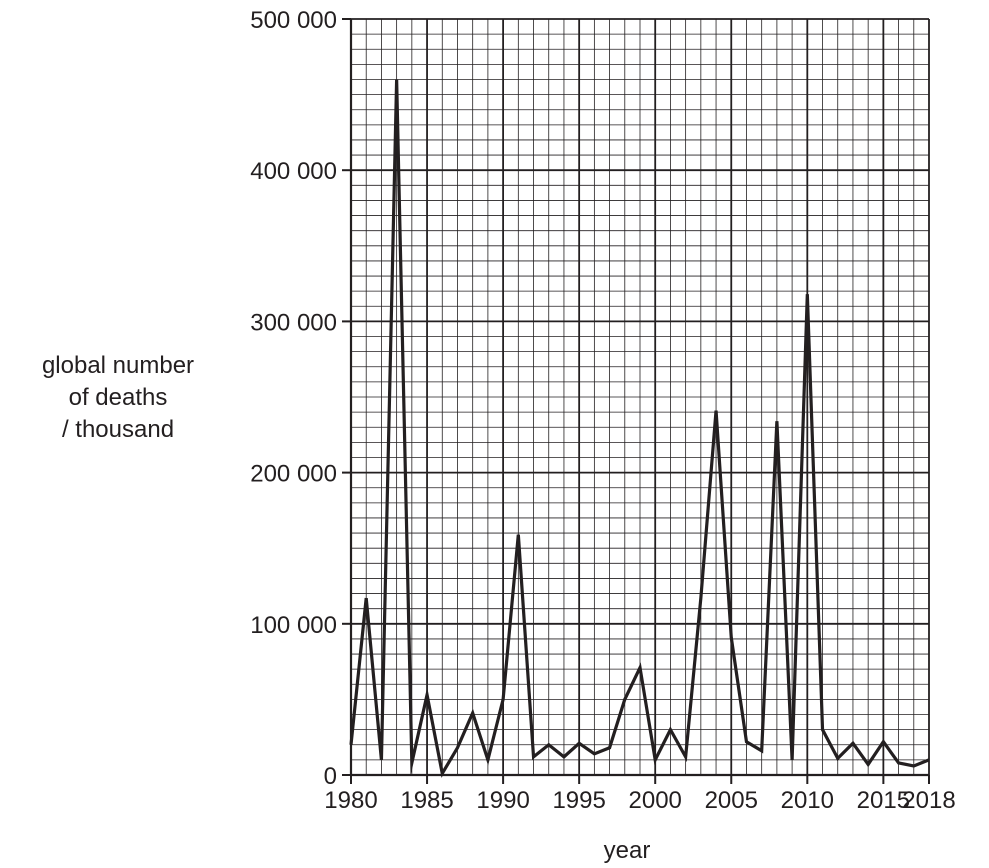  What do you see at coordinates (350, 800) in the screenshot?
I see `x-tick-label: 1980` at bounding box center [350, 800].